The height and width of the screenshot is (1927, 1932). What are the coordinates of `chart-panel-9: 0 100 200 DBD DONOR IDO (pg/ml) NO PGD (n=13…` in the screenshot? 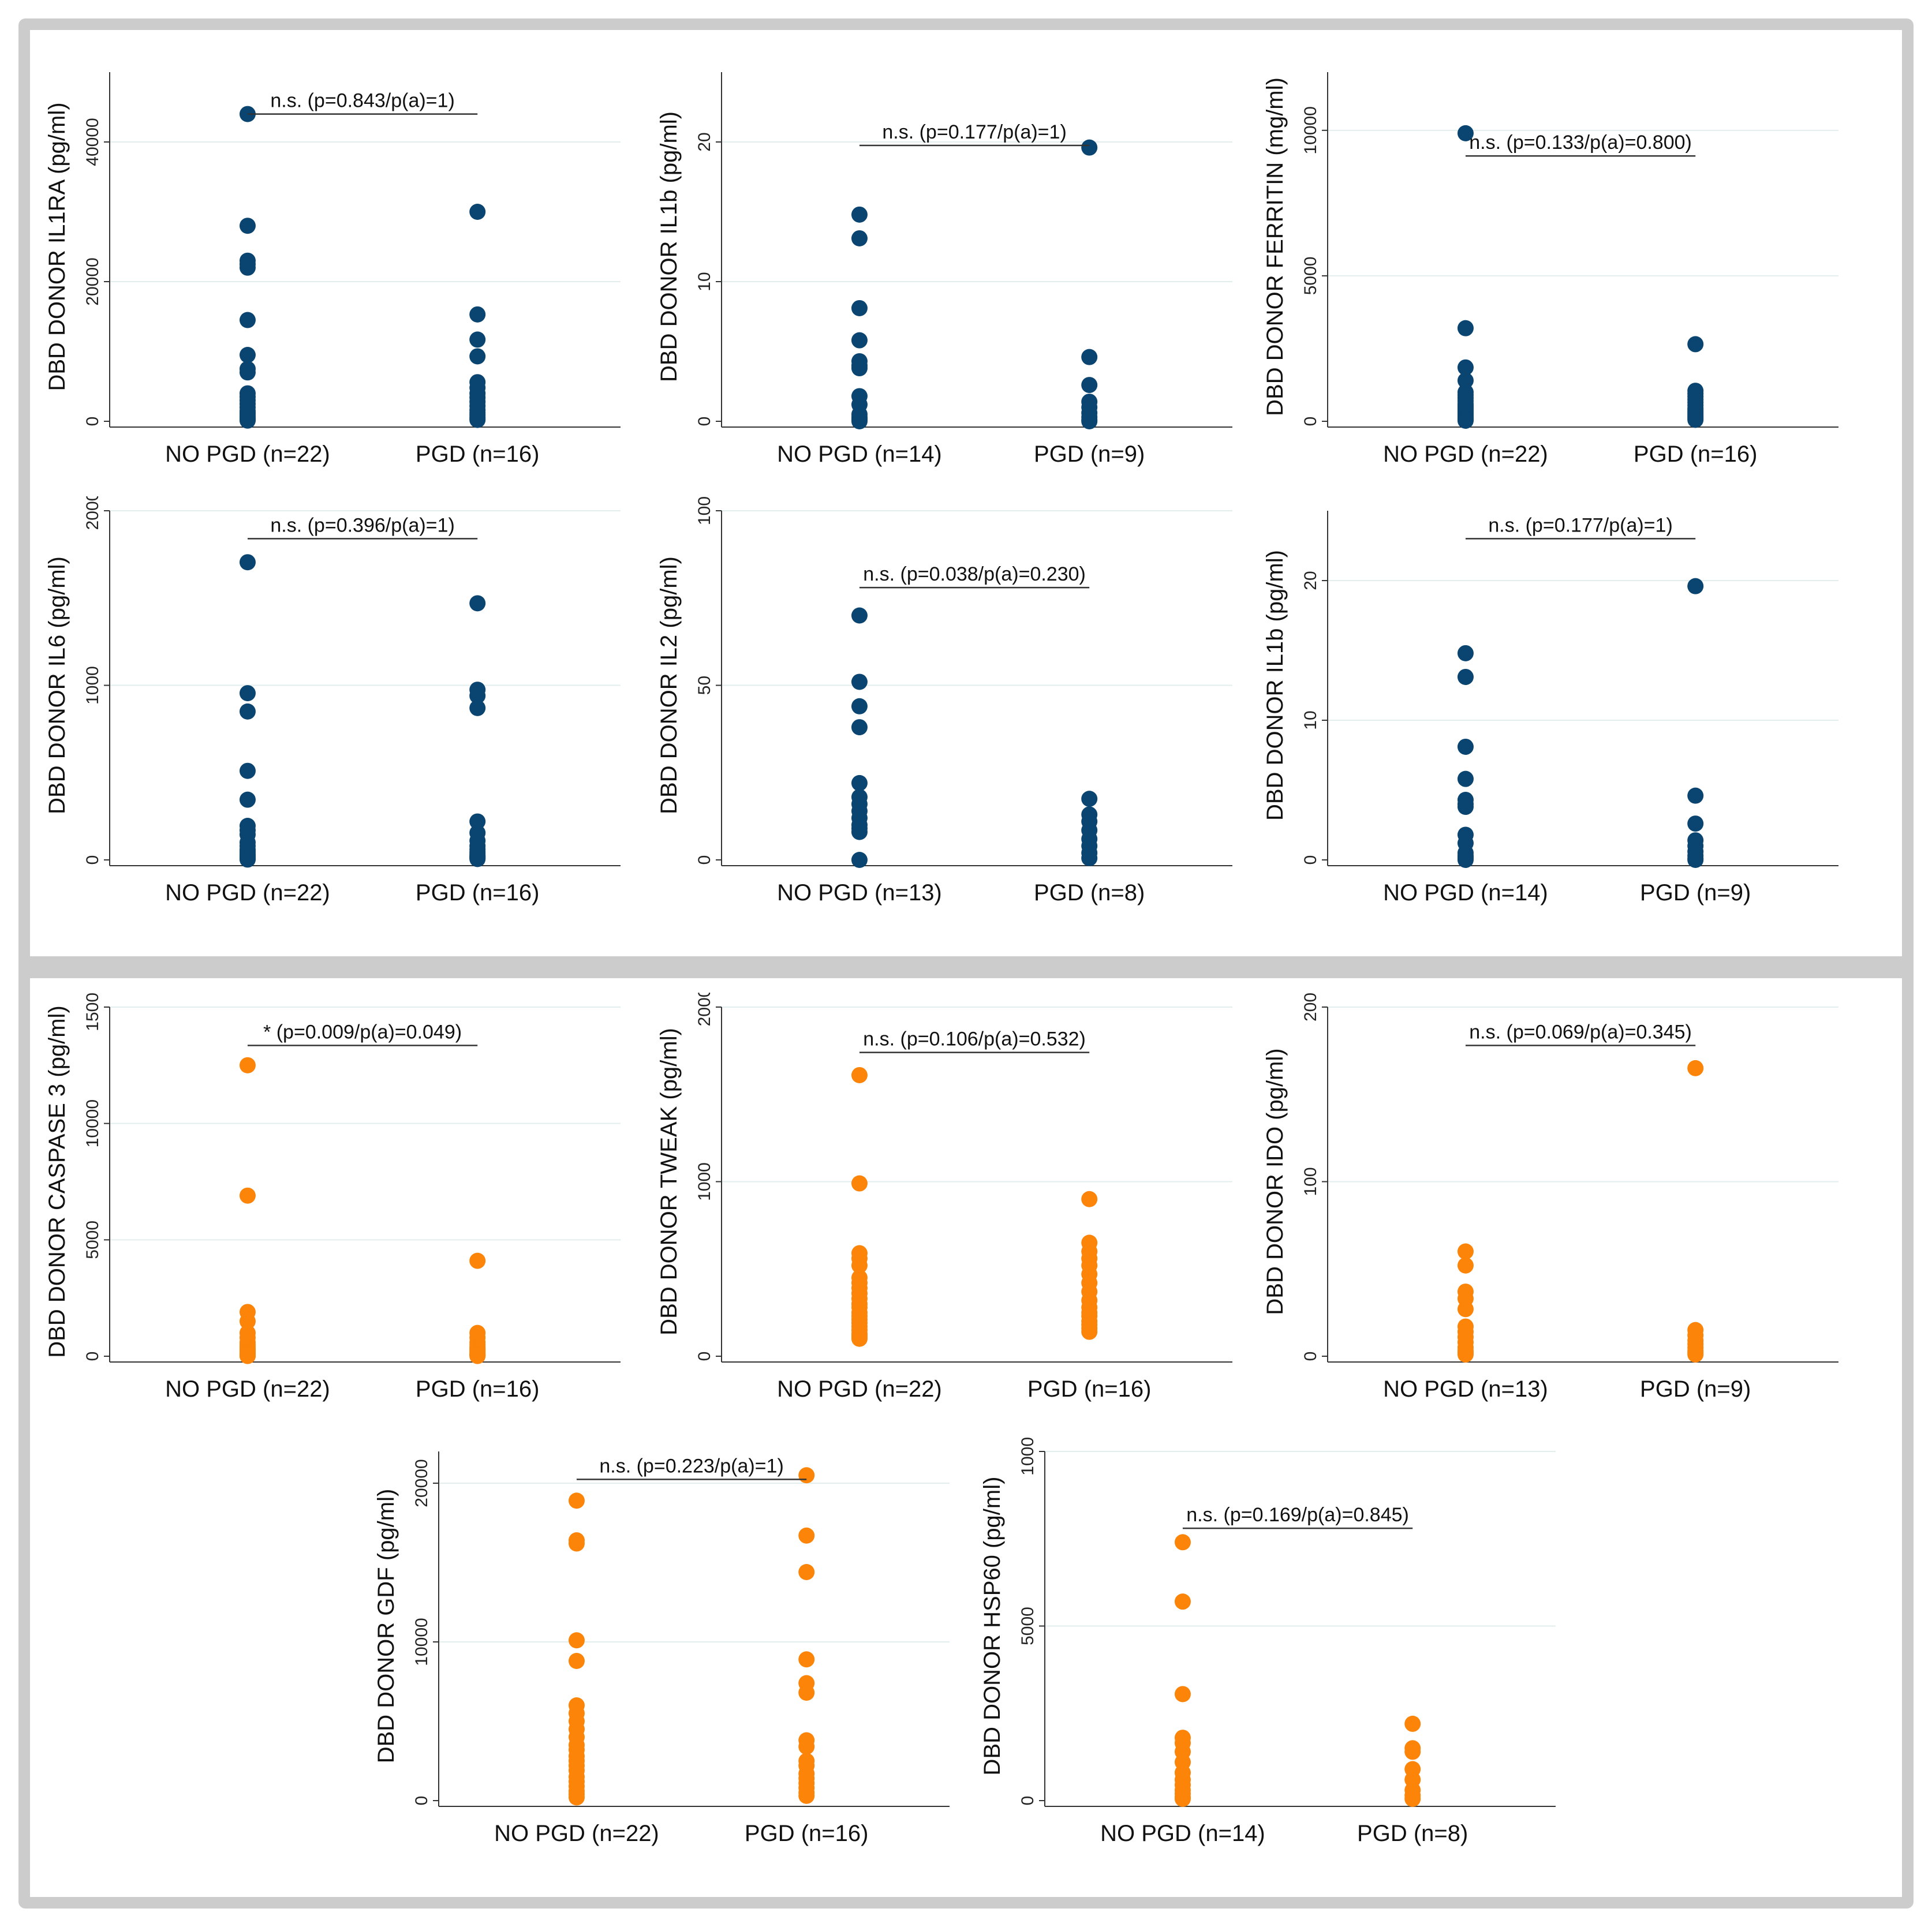 It's located at (1551, 1197).